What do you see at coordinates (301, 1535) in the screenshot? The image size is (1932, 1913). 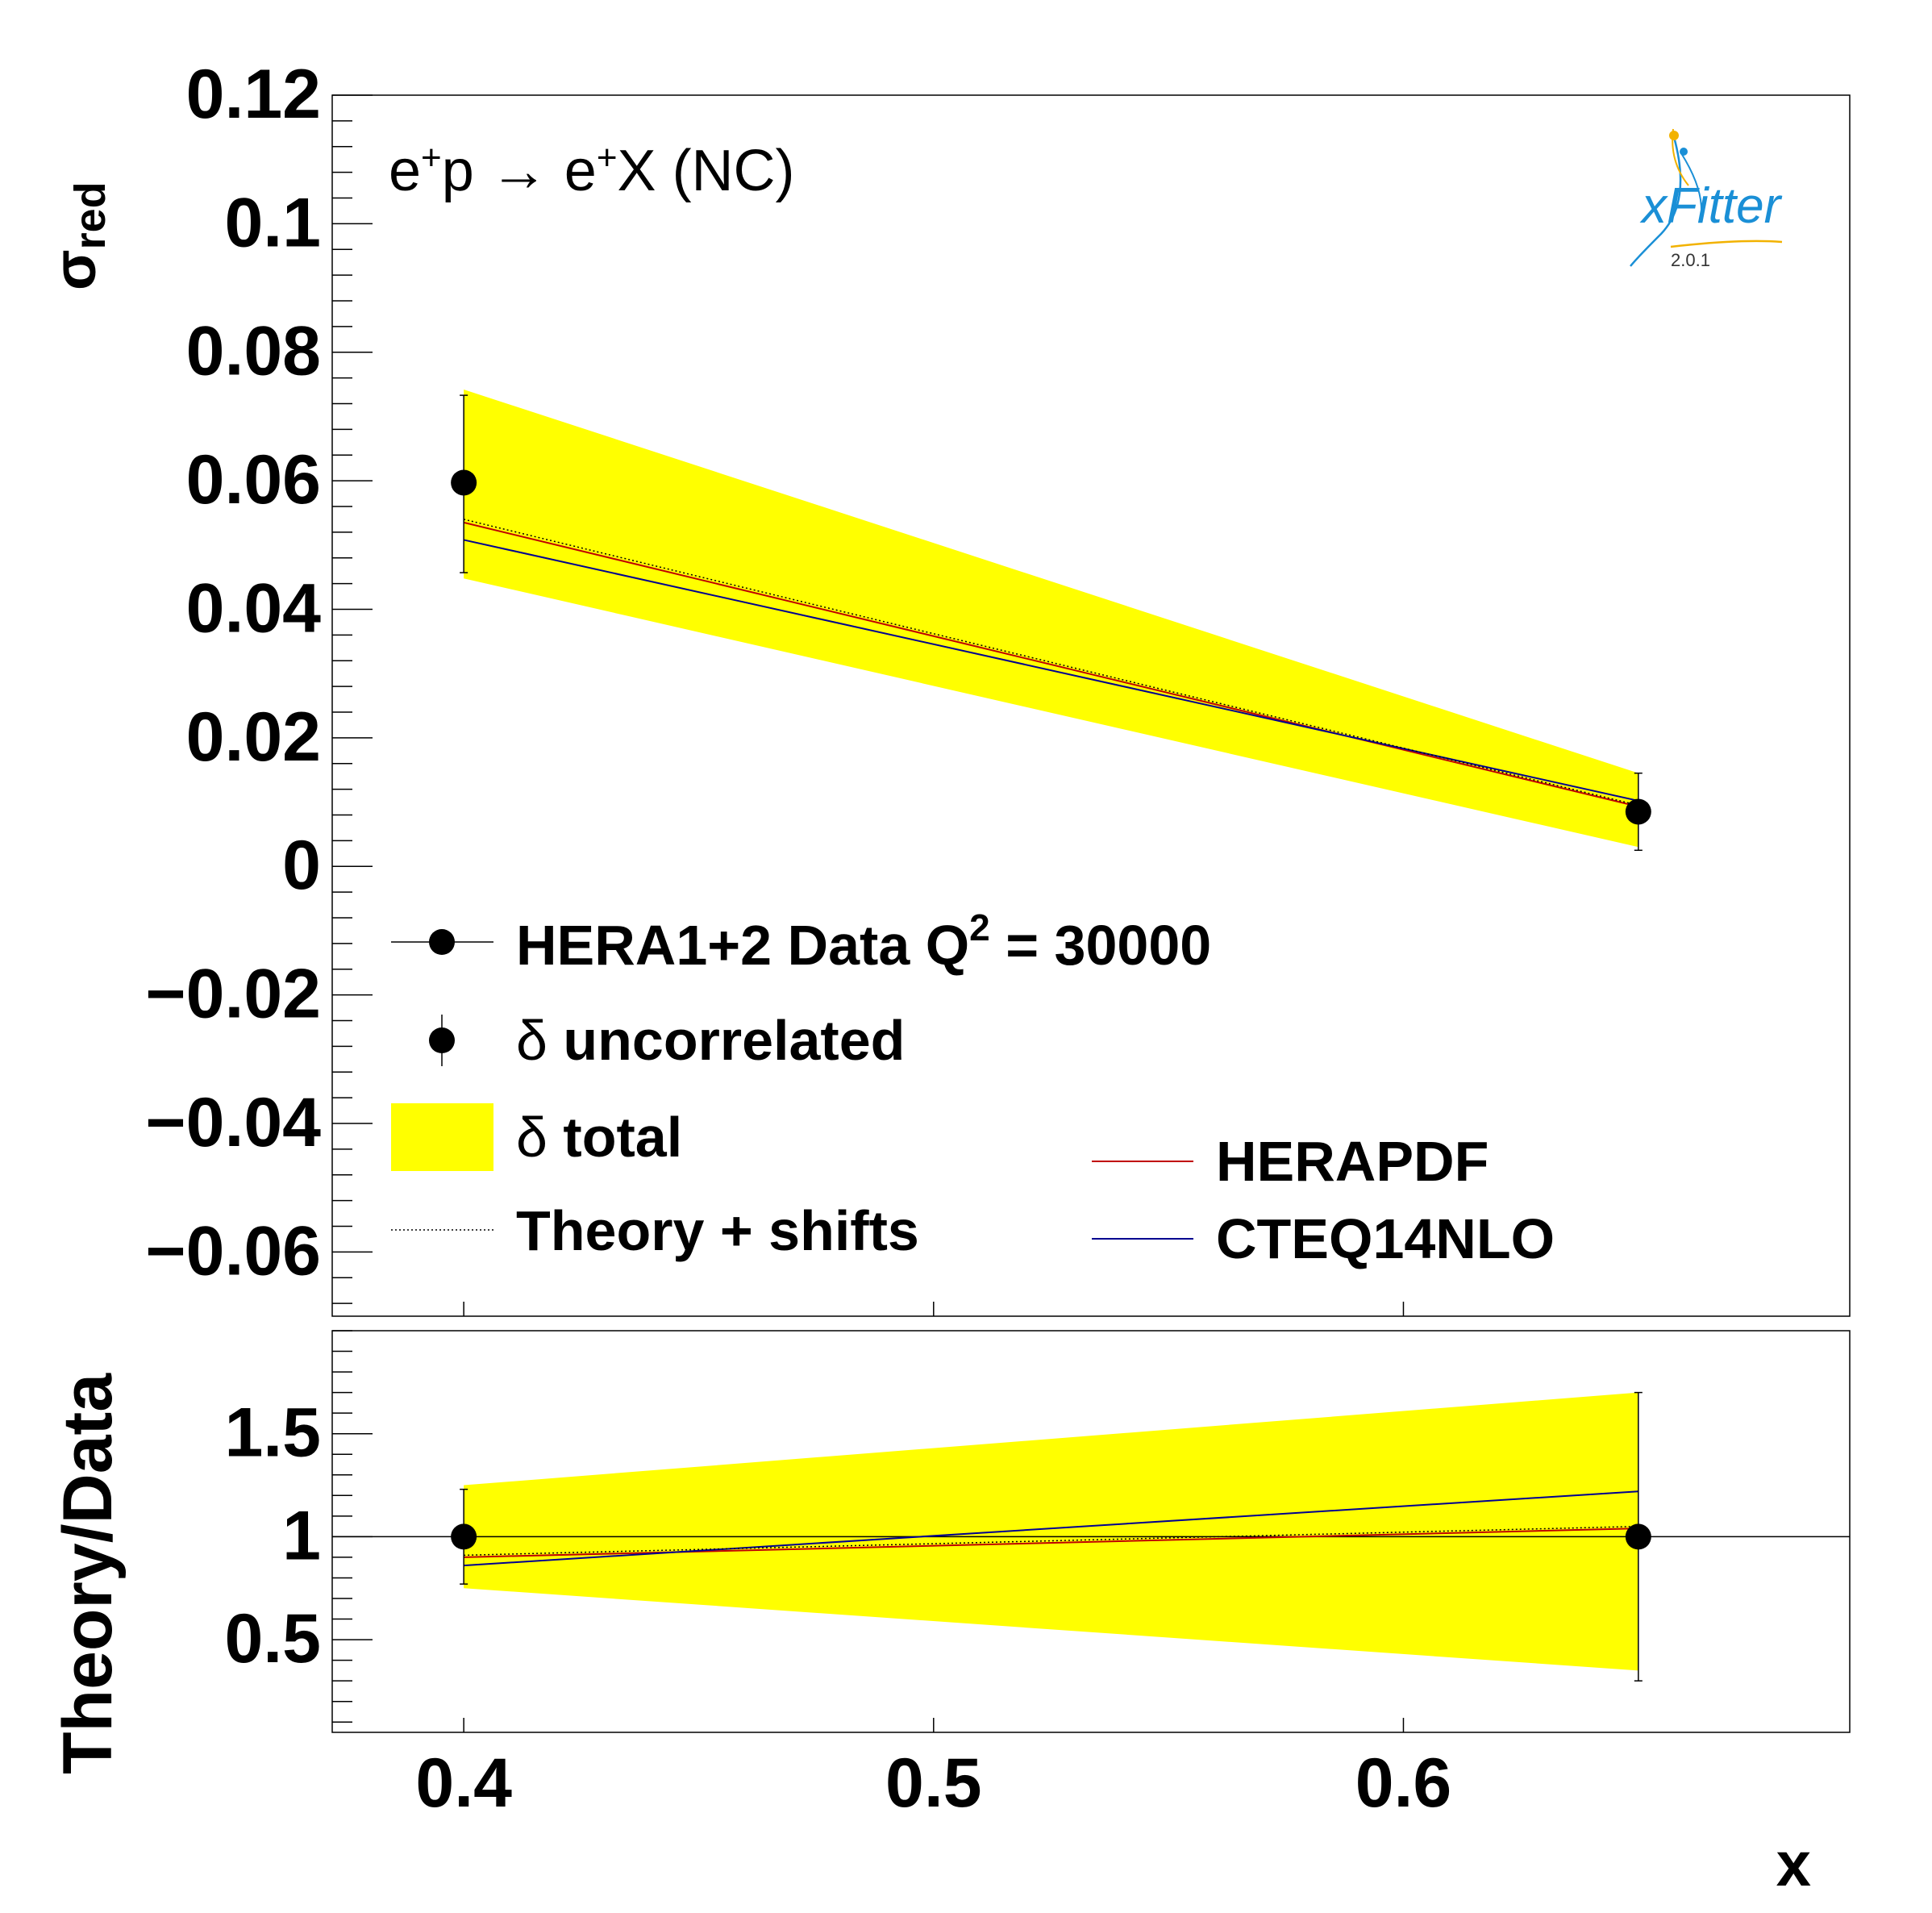 I see `ratio-y-tick-label: 1` at bounding box center [301, 1535].